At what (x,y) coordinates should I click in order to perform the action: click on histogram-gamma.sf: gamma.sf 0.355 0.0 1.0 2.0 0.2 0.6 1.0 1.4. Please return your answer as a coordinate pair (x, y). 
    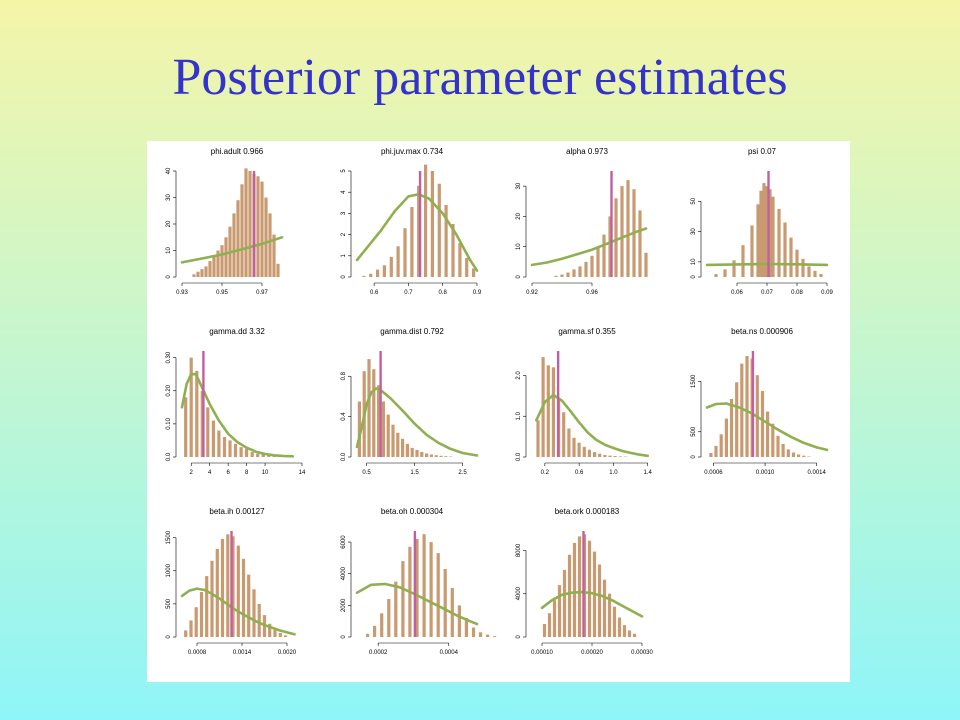
    Looking at the image, I should click on (584, 401).